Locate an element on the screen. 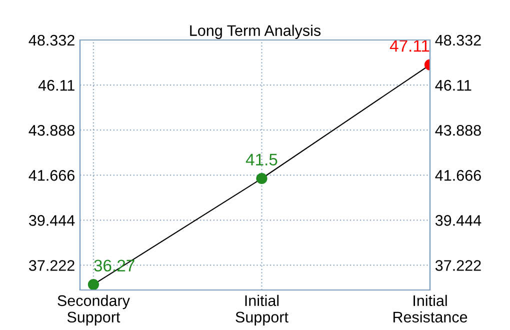 The image size is (510, 330). data-label: 41.5 is located at coordinates (262, 160).